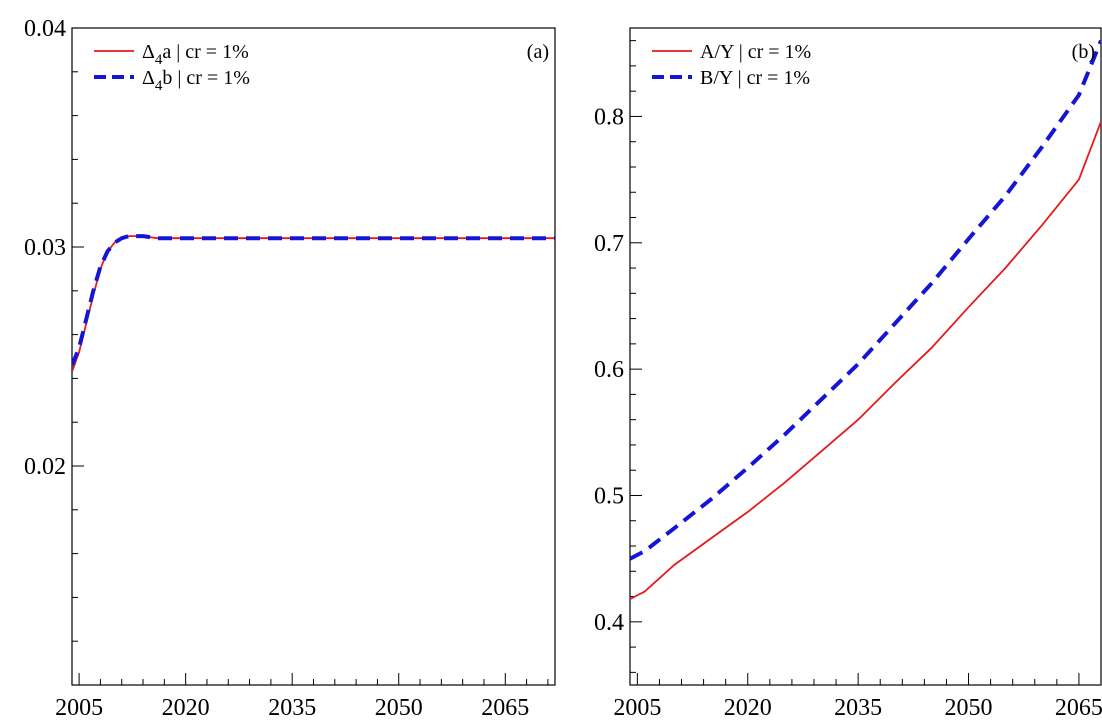  Describe the element at coordinates (609, 370) in the screenshot. I see `ytick-label-b: 0.6` at that location.